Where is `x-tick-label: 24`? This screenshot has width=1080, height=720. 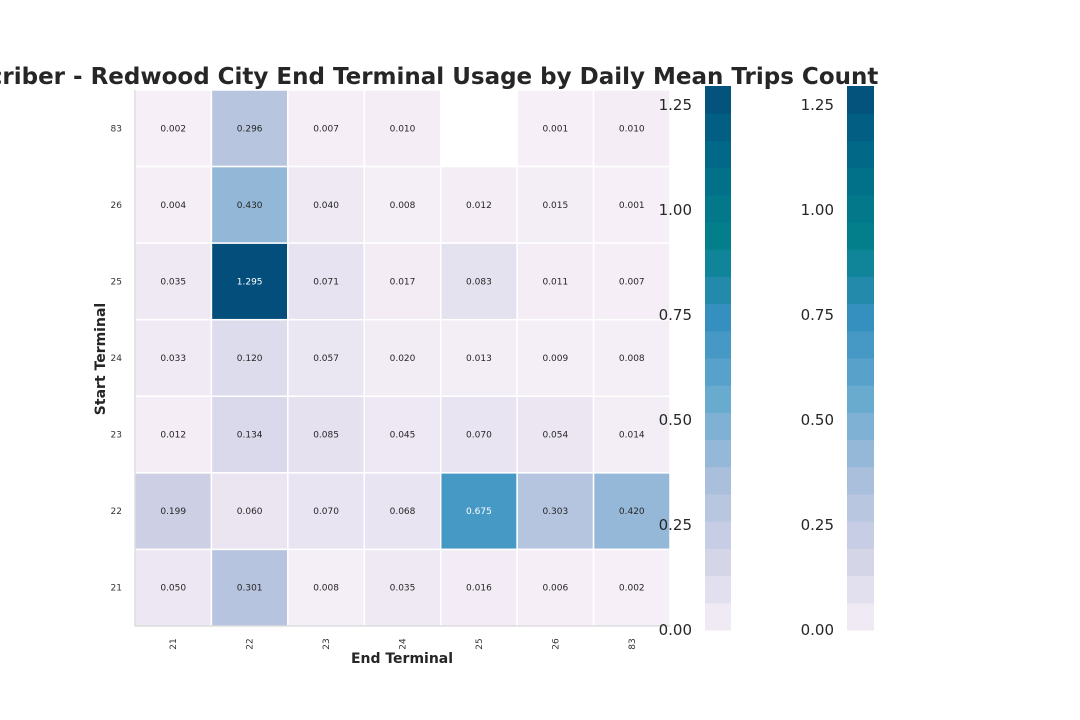
x-tick-label: 24 is located at coordinates (404, 644).